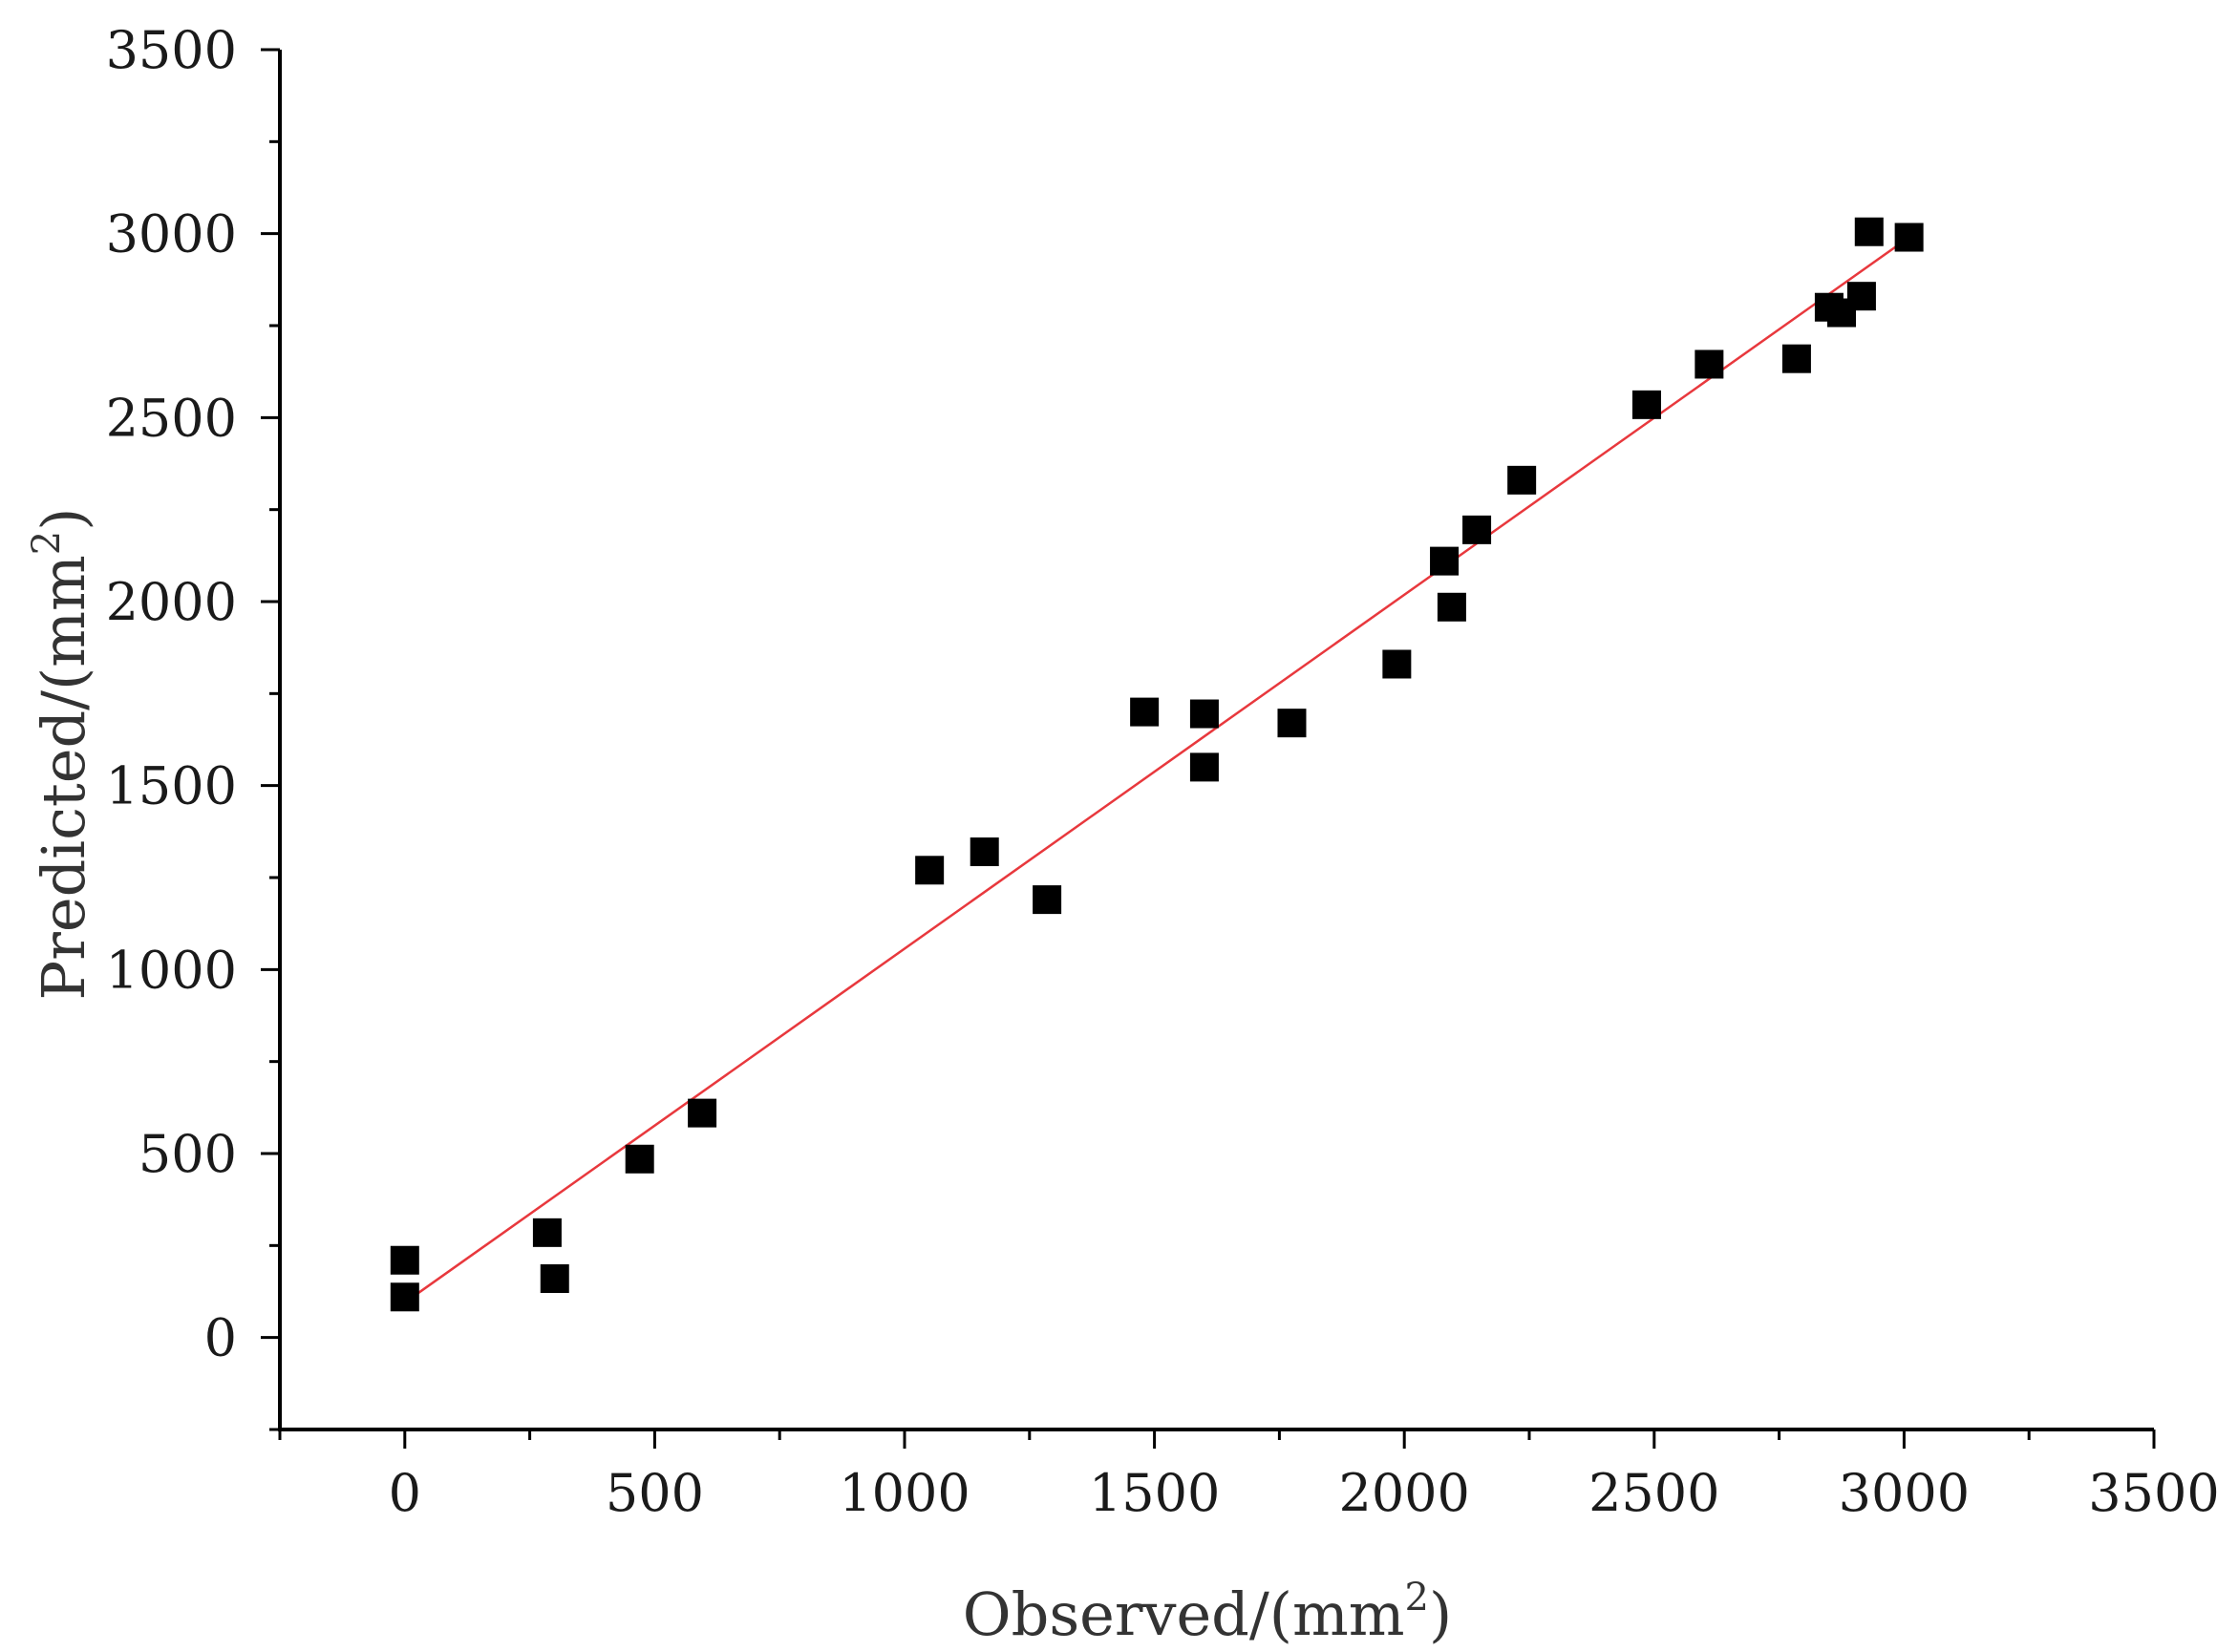  Describe the element at coordinates (1184, 1614) in the screenshot. I see `x-axis-title-text: Observed/(mm` at that location.